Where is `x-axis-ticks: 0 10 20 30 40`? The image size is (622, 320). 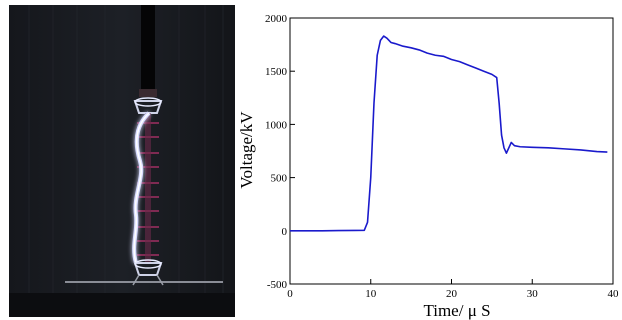
x-axis-ticks: 0 10 20 30 40 is located at coordinates (453, 289).